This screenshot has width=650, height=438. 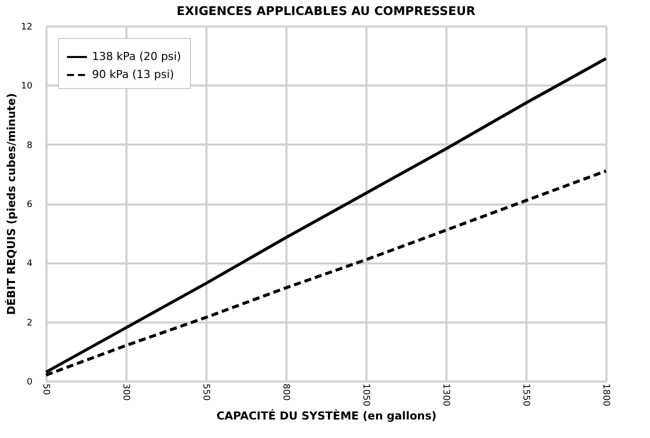 What do you see at coordinates (125, 392) in the screenshot?
I see `x-tick-label: 300` at bounding box center [125, 392].